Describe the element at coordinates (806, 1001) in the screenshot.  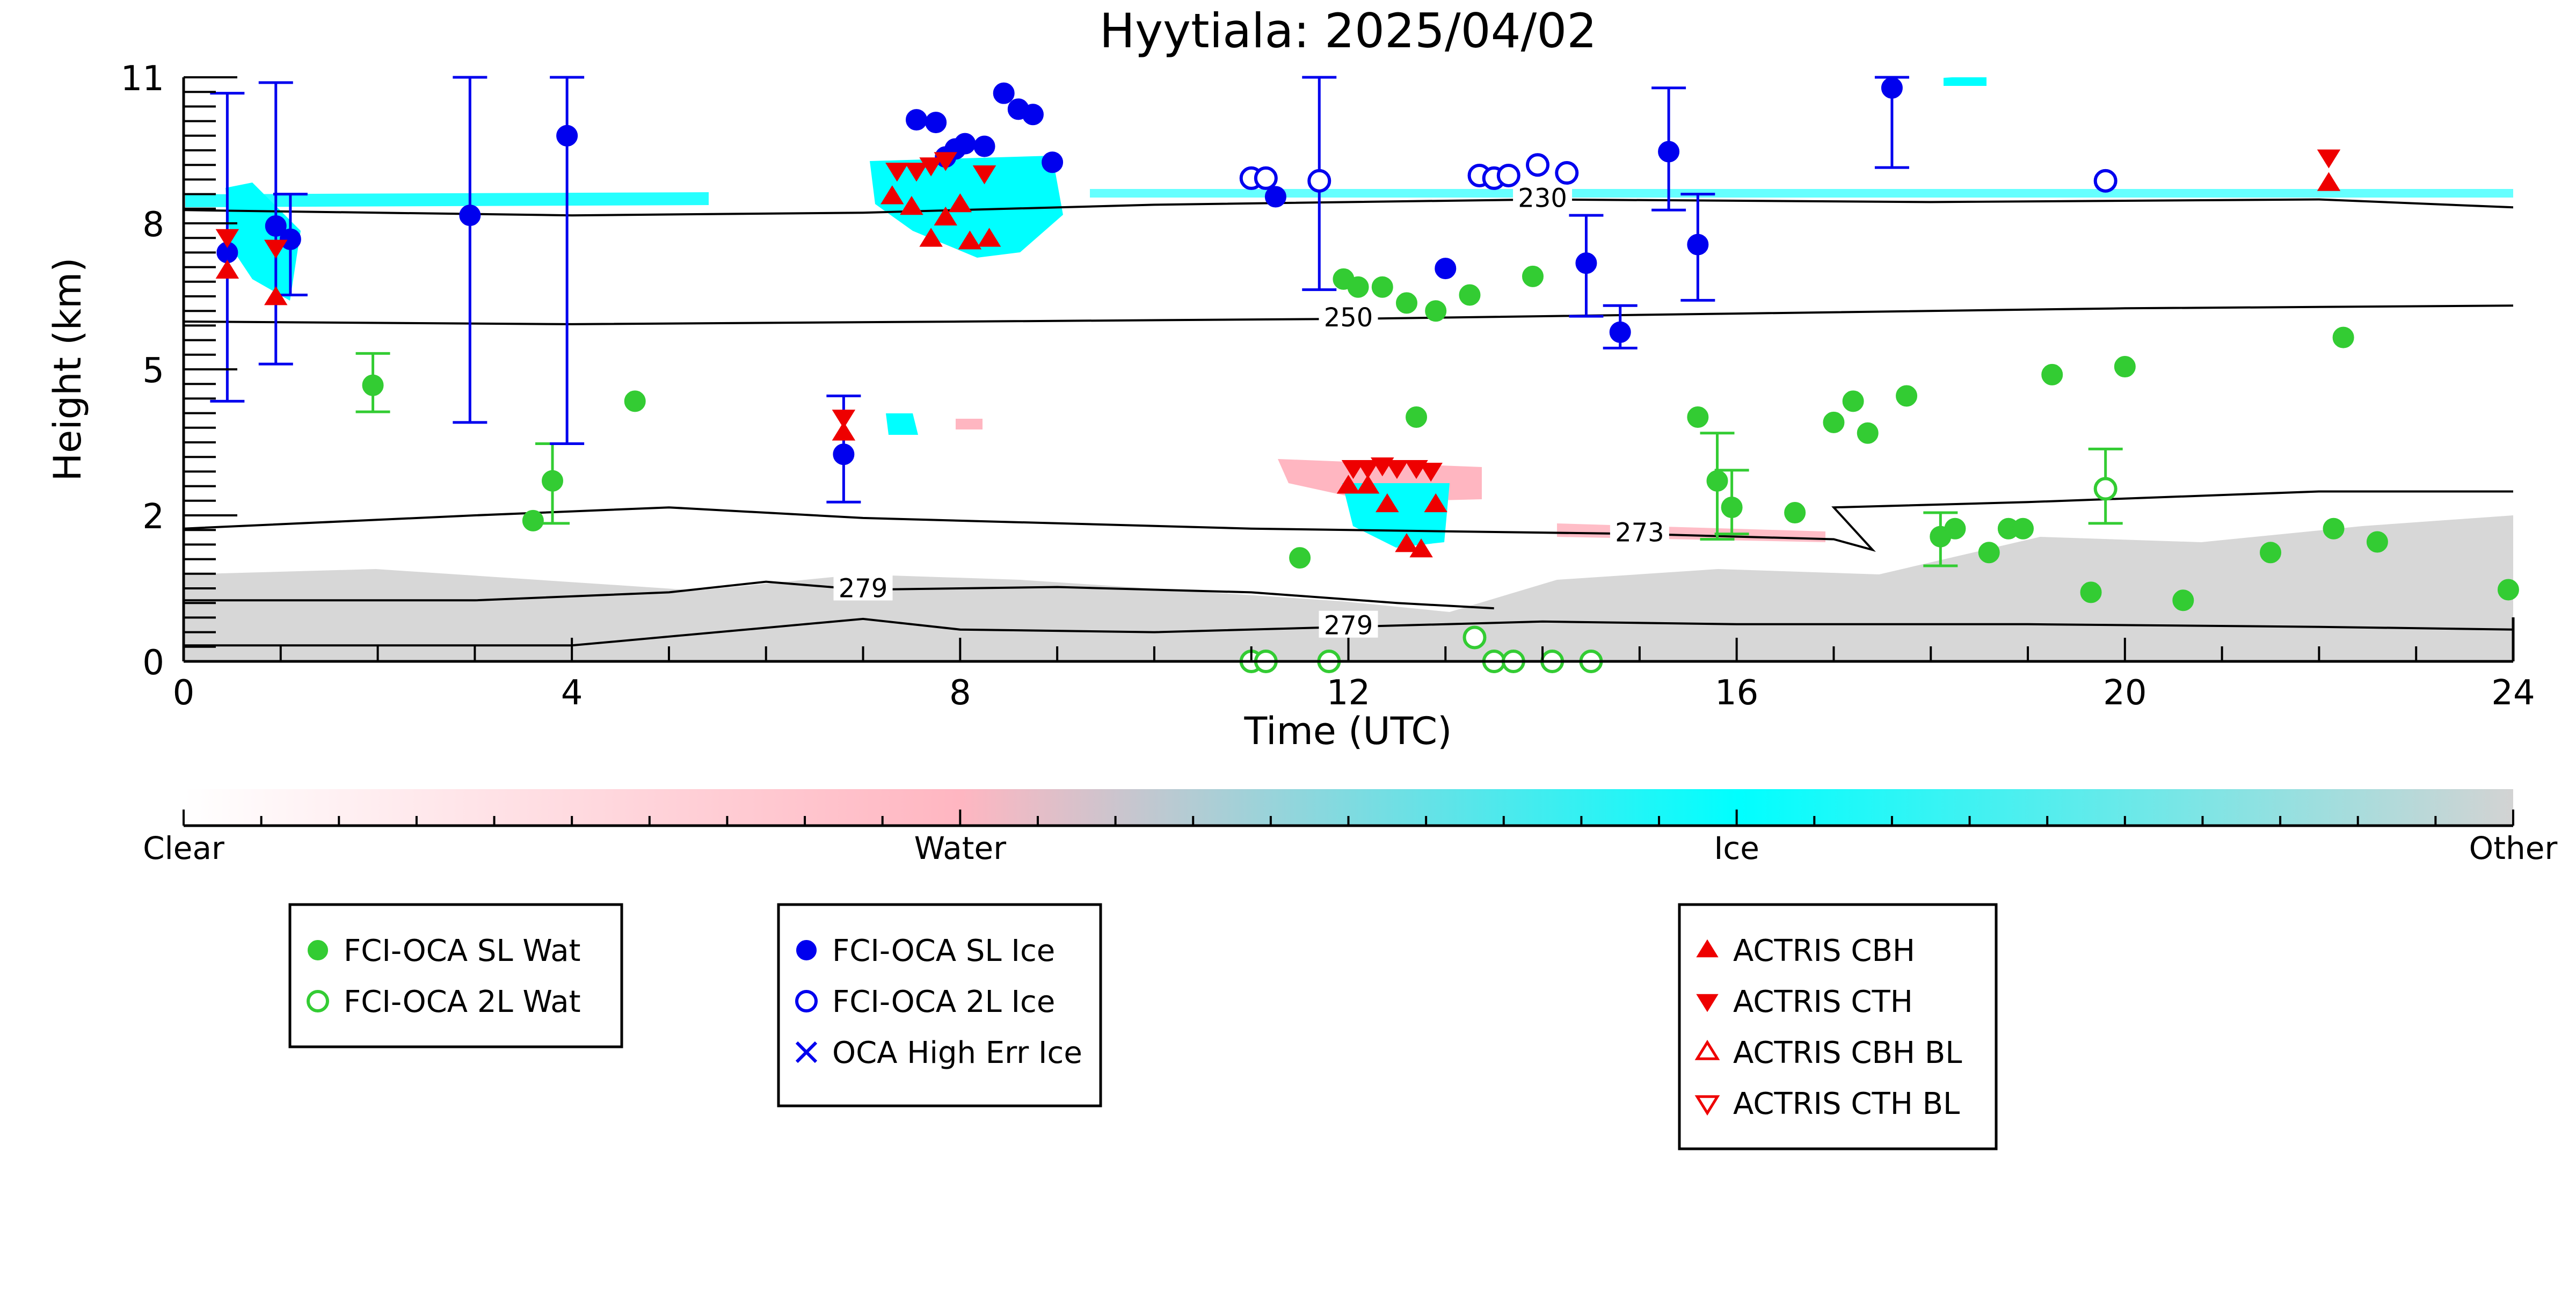
I see `legend-marker-fci-oca-2l-ice` at that location.